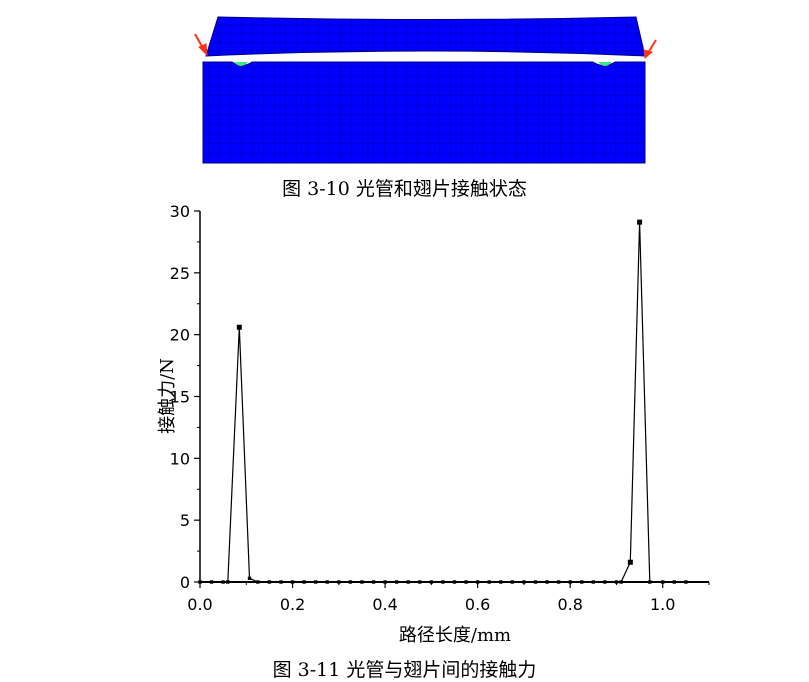  Describe the element at coordinates (199, 604) in the screenshot. I see `x-tick-label: 0.0` at that location.